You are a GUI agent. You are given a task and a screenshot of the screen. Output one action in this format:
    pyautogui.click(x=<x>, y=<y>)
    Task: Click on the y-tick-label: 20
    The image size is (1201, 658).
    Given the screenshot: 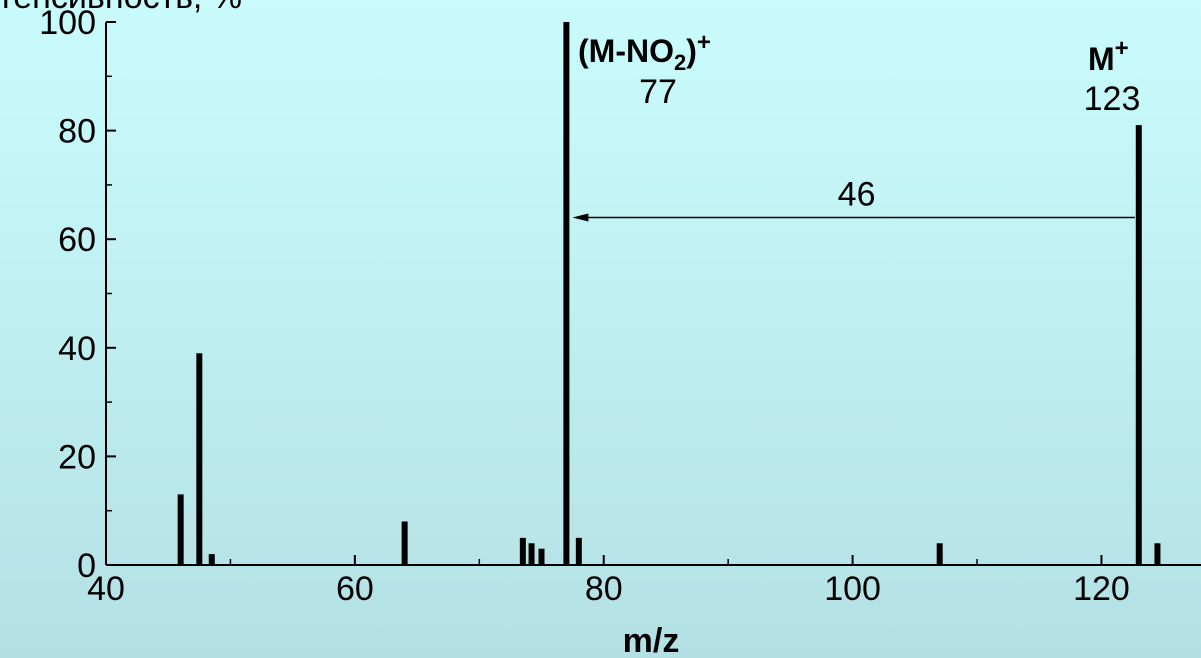 What is the action you would take?
    pyautogui.click(x=77, y=457)
    